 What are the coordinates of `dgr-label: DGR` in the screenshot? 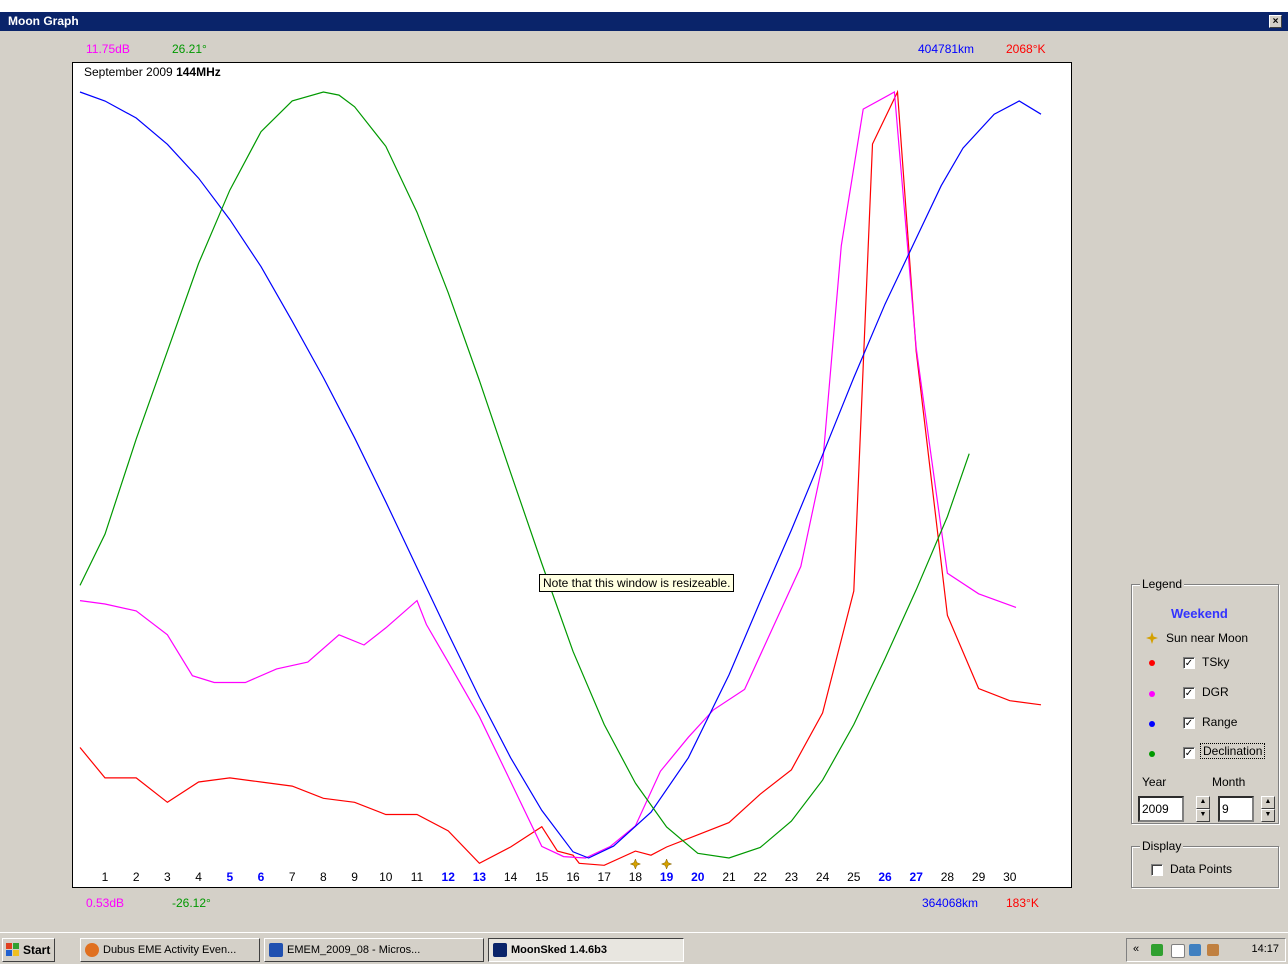 It's located at (1215, 692).